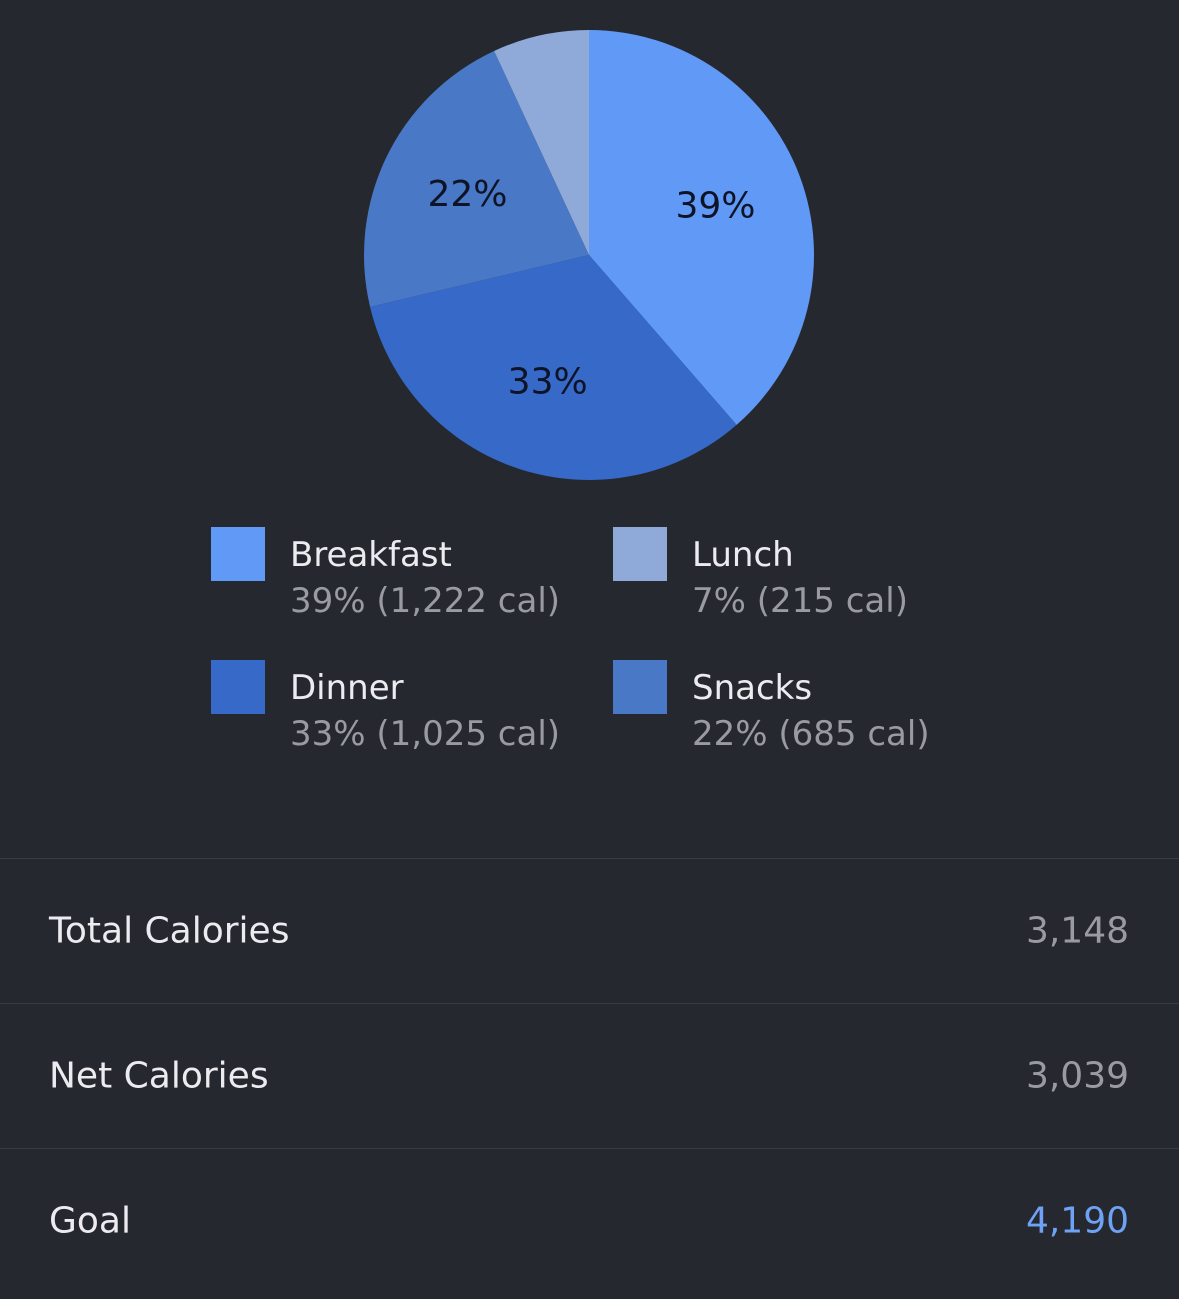 Image resolution: width=1179 pixels, height=1299 pixels. I want to click on pie-chart-svg: 39% 33% 22%, so click(589, 255).